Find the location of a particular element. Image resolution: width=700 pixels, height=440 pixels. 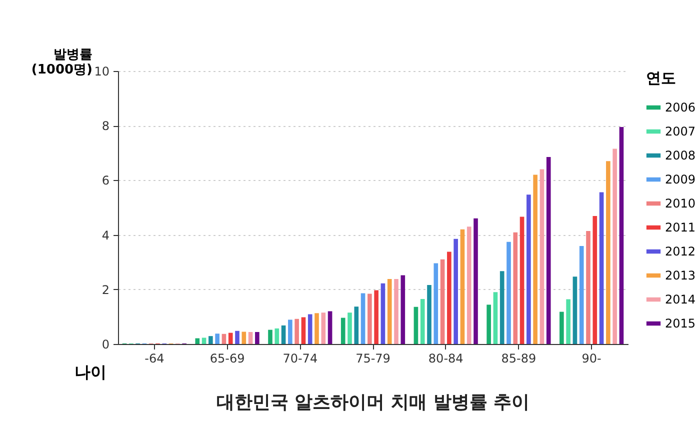

legend-label: 2013 is located at coordinates (680, 275).